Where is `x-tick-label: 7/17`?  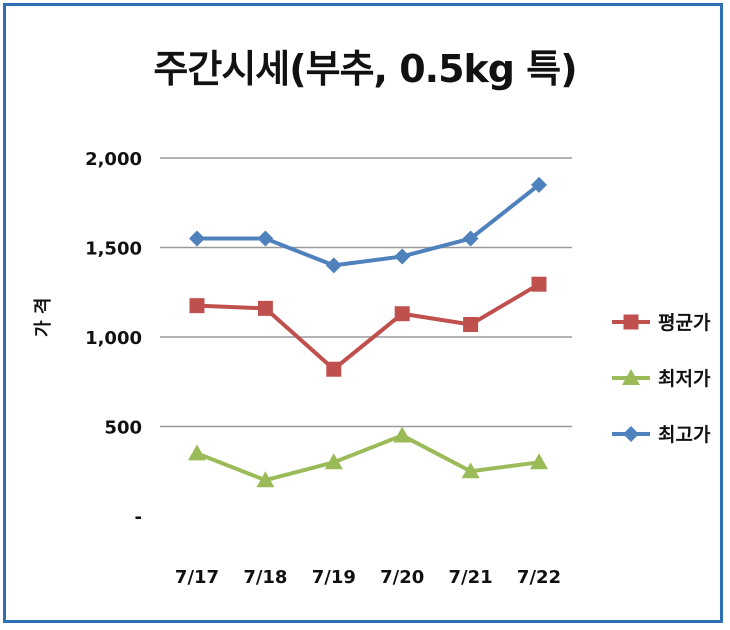 x-tick-label: 7/17 is located at coordinates (197, 577).